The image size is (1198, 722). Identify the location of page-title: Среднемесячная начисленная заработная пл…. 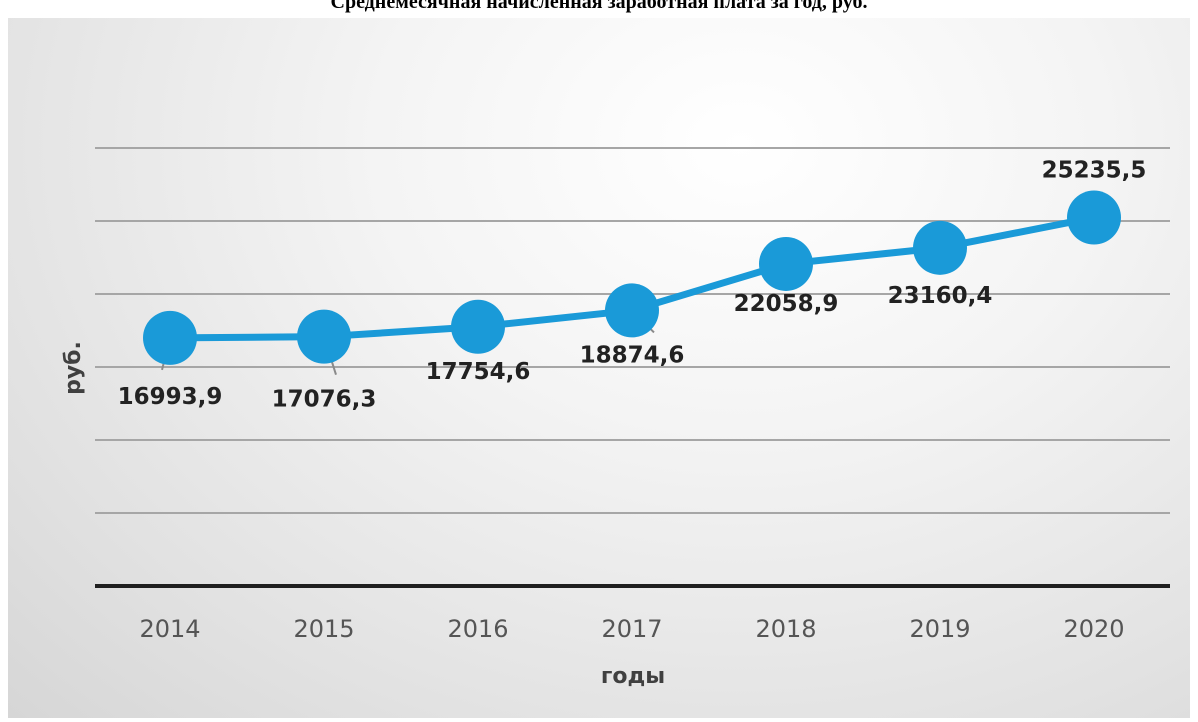
(599, 6).